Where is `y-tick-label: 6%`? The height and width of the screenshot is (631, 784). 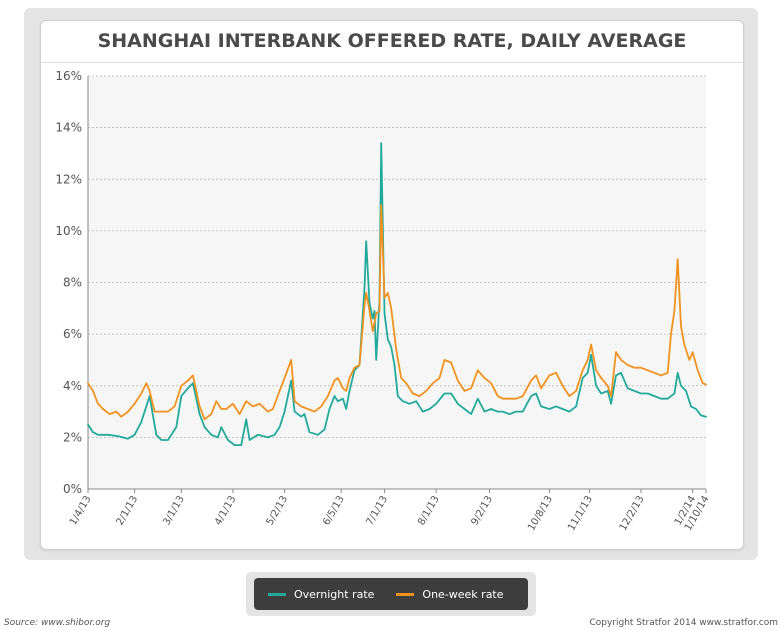 y-tick-label: 6% is located at coordinates (72, 334).